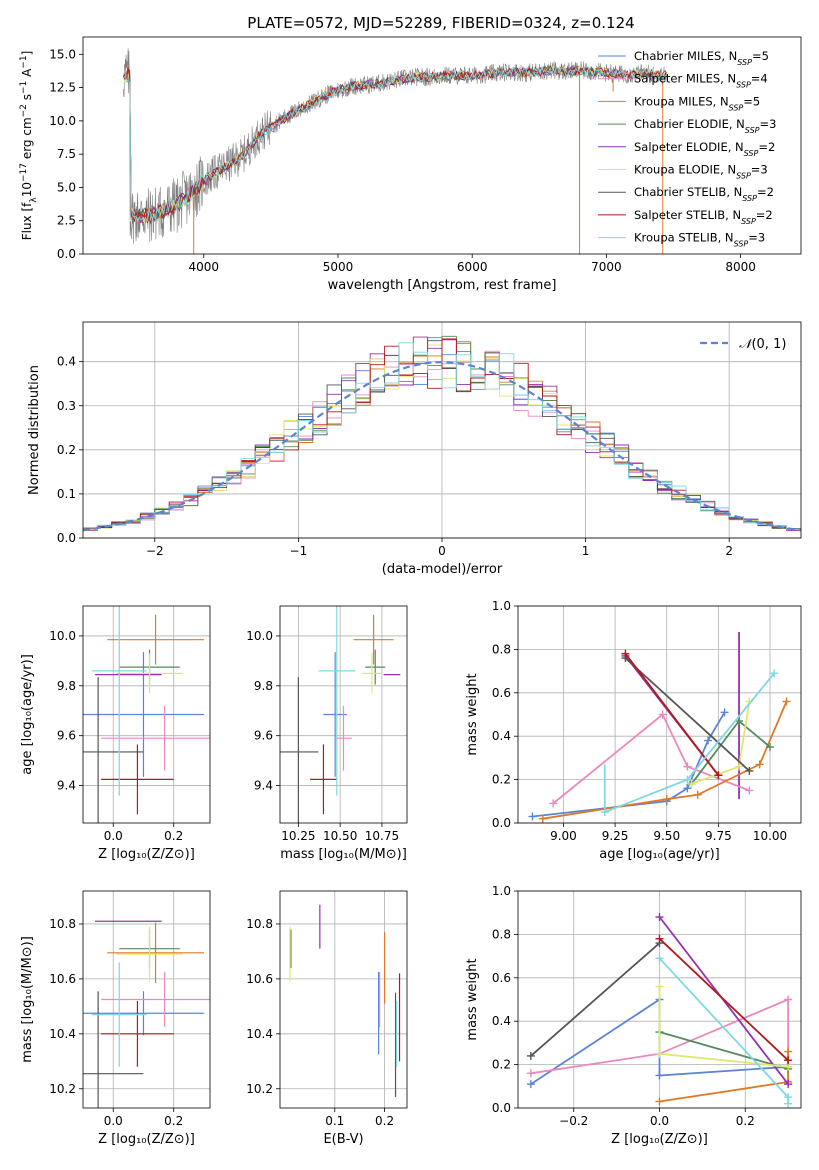  What do you see at coordinates (697, 103) in the screenshot?
I see `legend-entry: Kroupa MILES, NSSP=5` at bounding box center [697, 103].